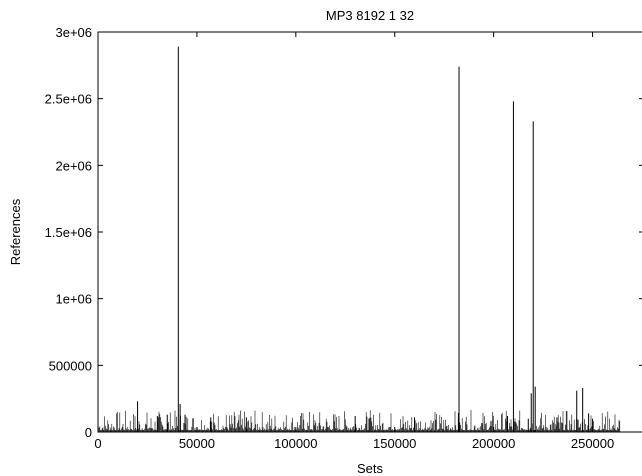 This screenshot has height=476, width=642. I want to click on x-tick-label: 0, so click(97, 443).